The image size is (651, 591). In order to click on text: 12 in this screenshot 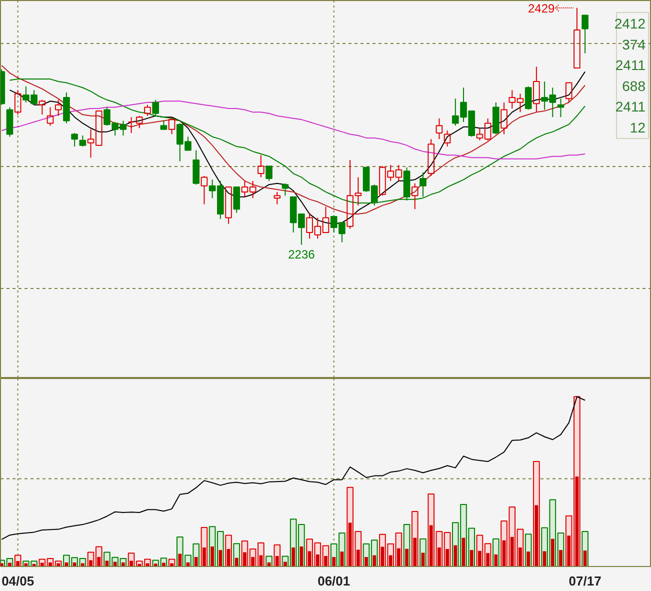, I will do `click(638, 128)`.